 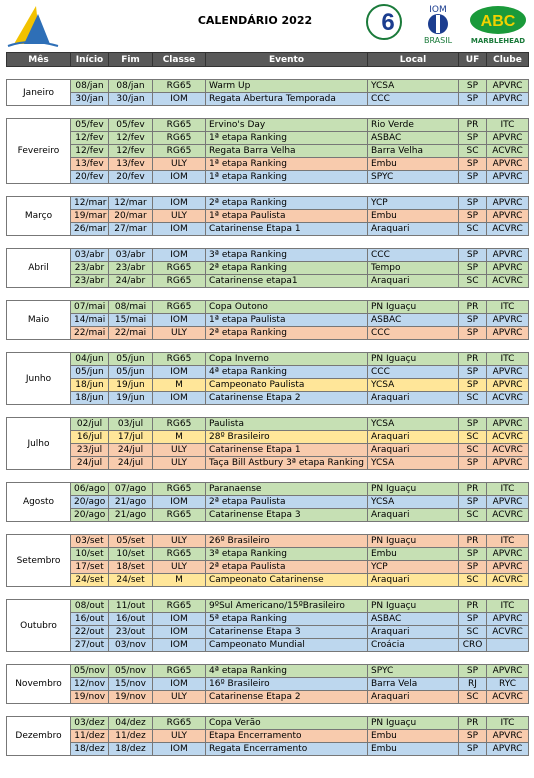 I want to click on logo-text: BRASIL, so click(x=438, y=40).